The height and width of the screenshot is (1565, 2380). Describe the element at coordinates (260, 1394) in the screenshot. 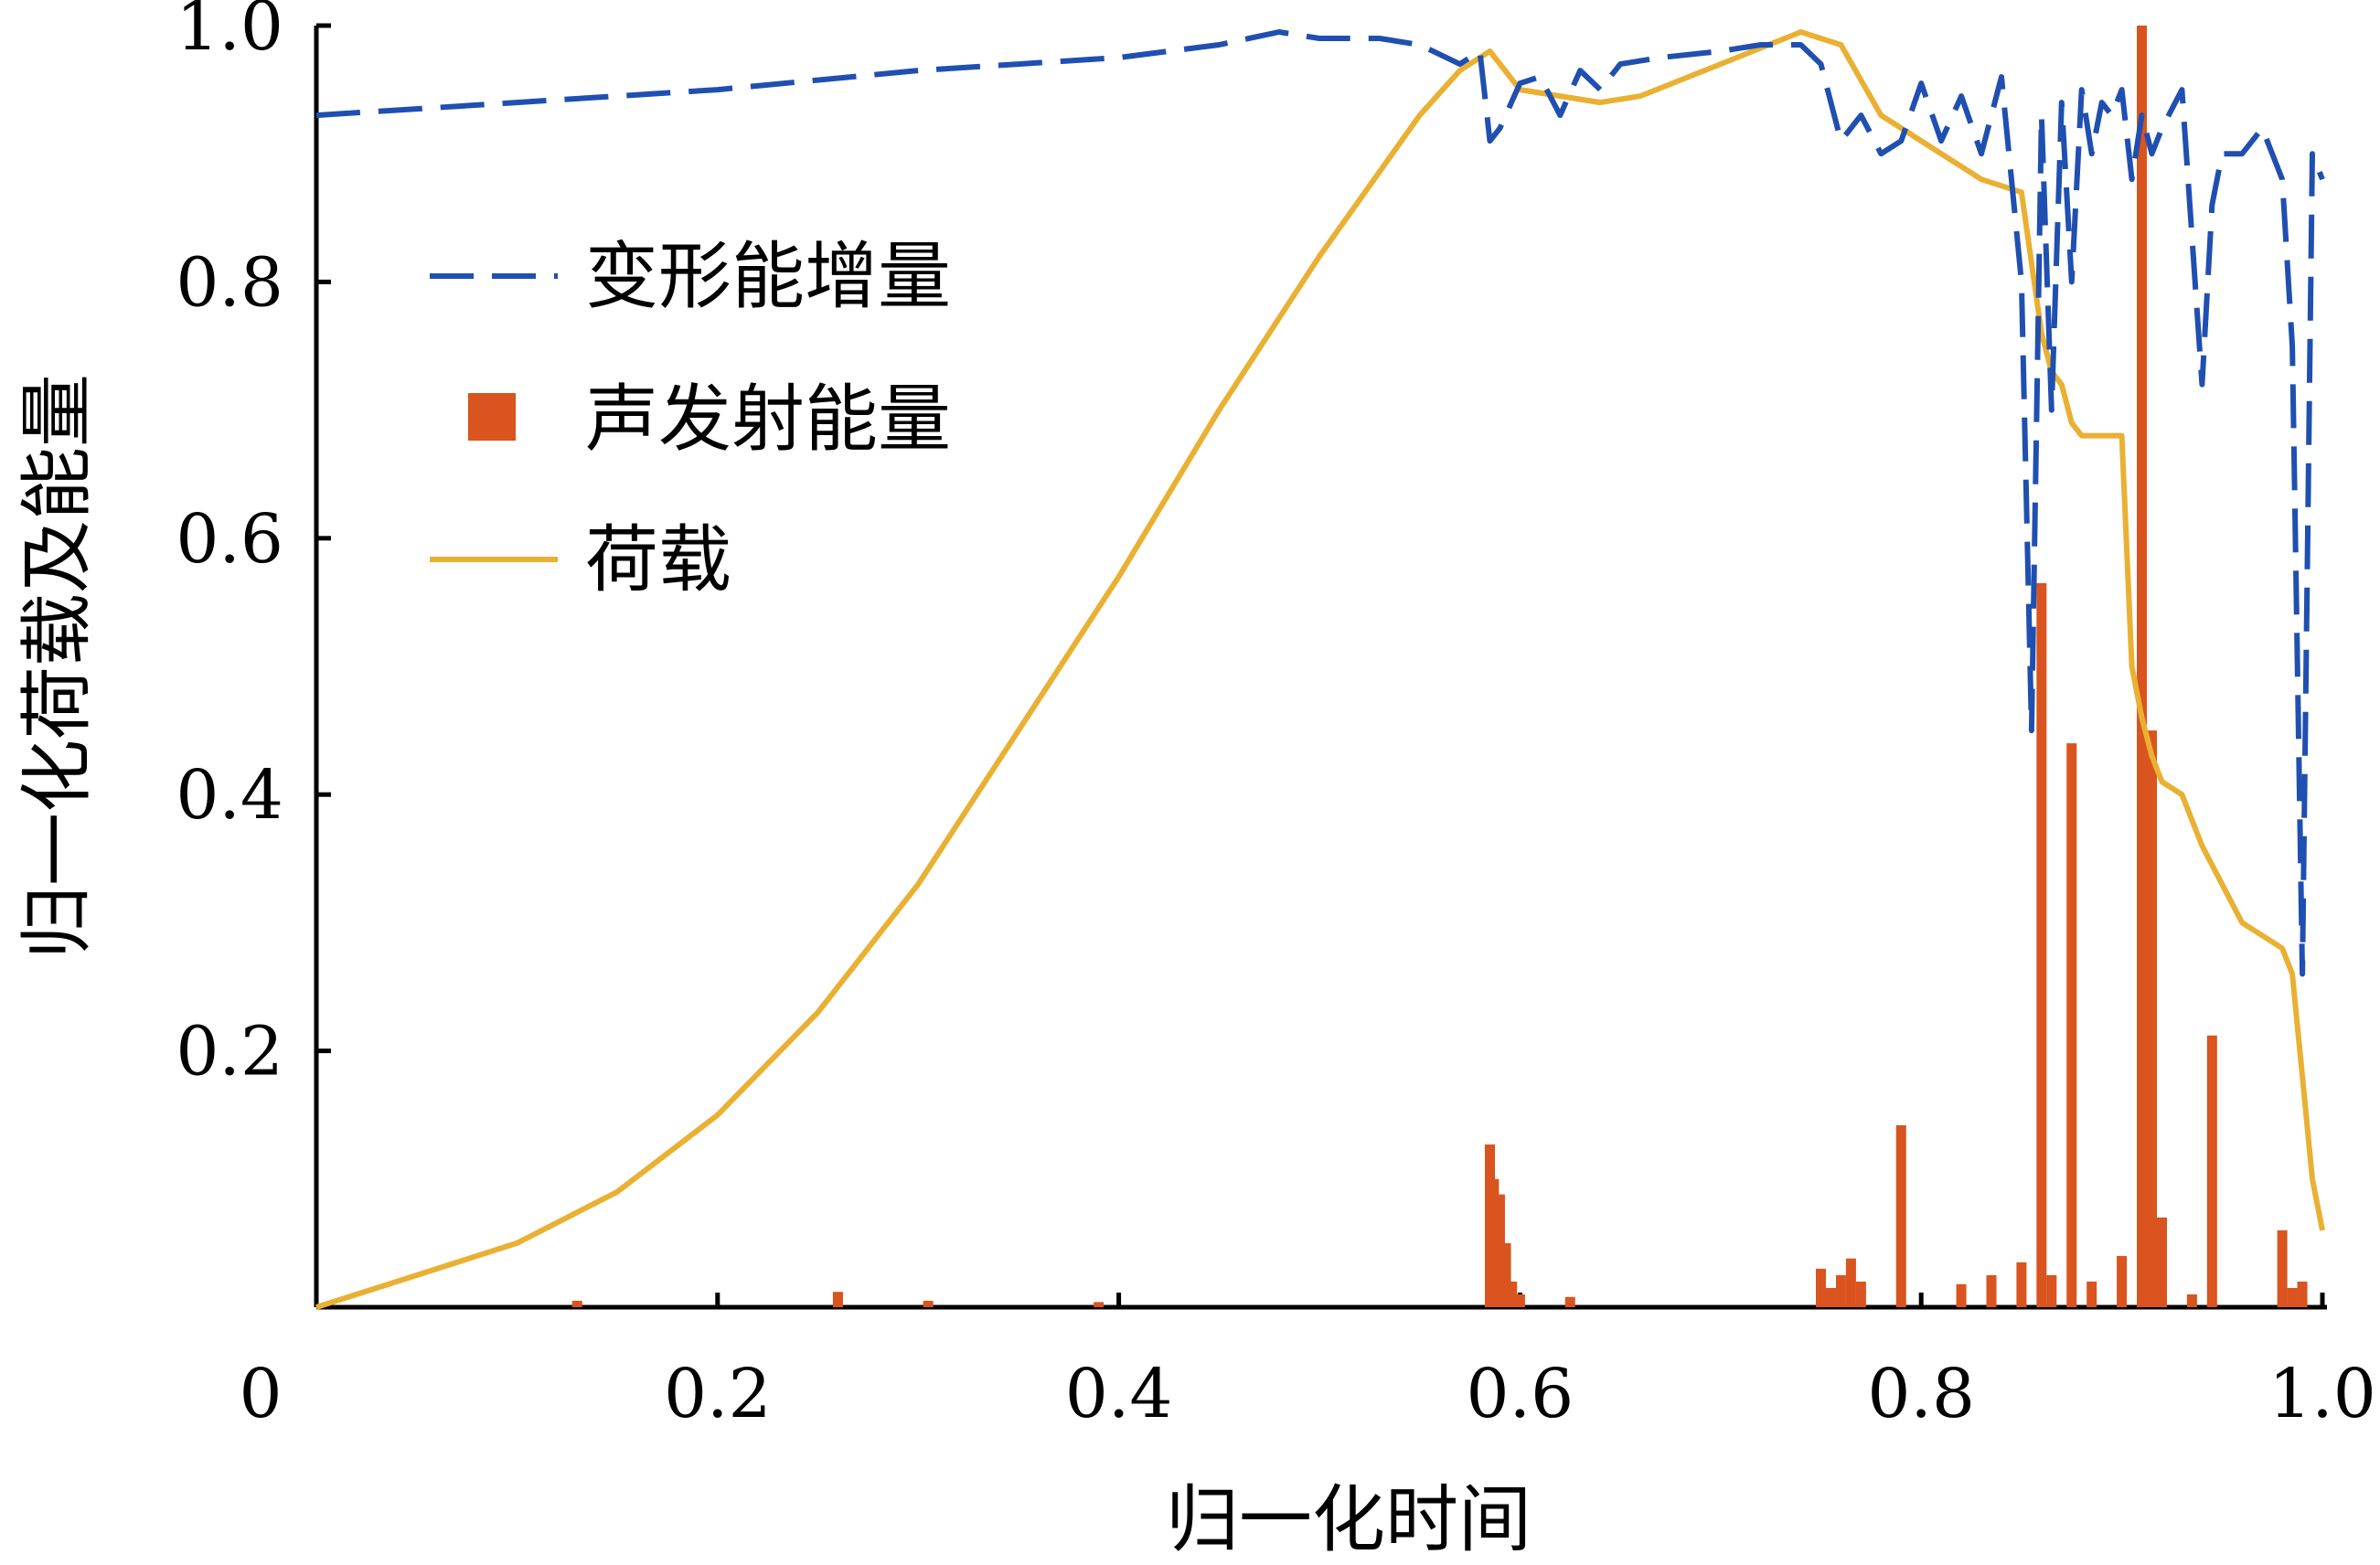

I see `x-origin-label: 0` at that location.